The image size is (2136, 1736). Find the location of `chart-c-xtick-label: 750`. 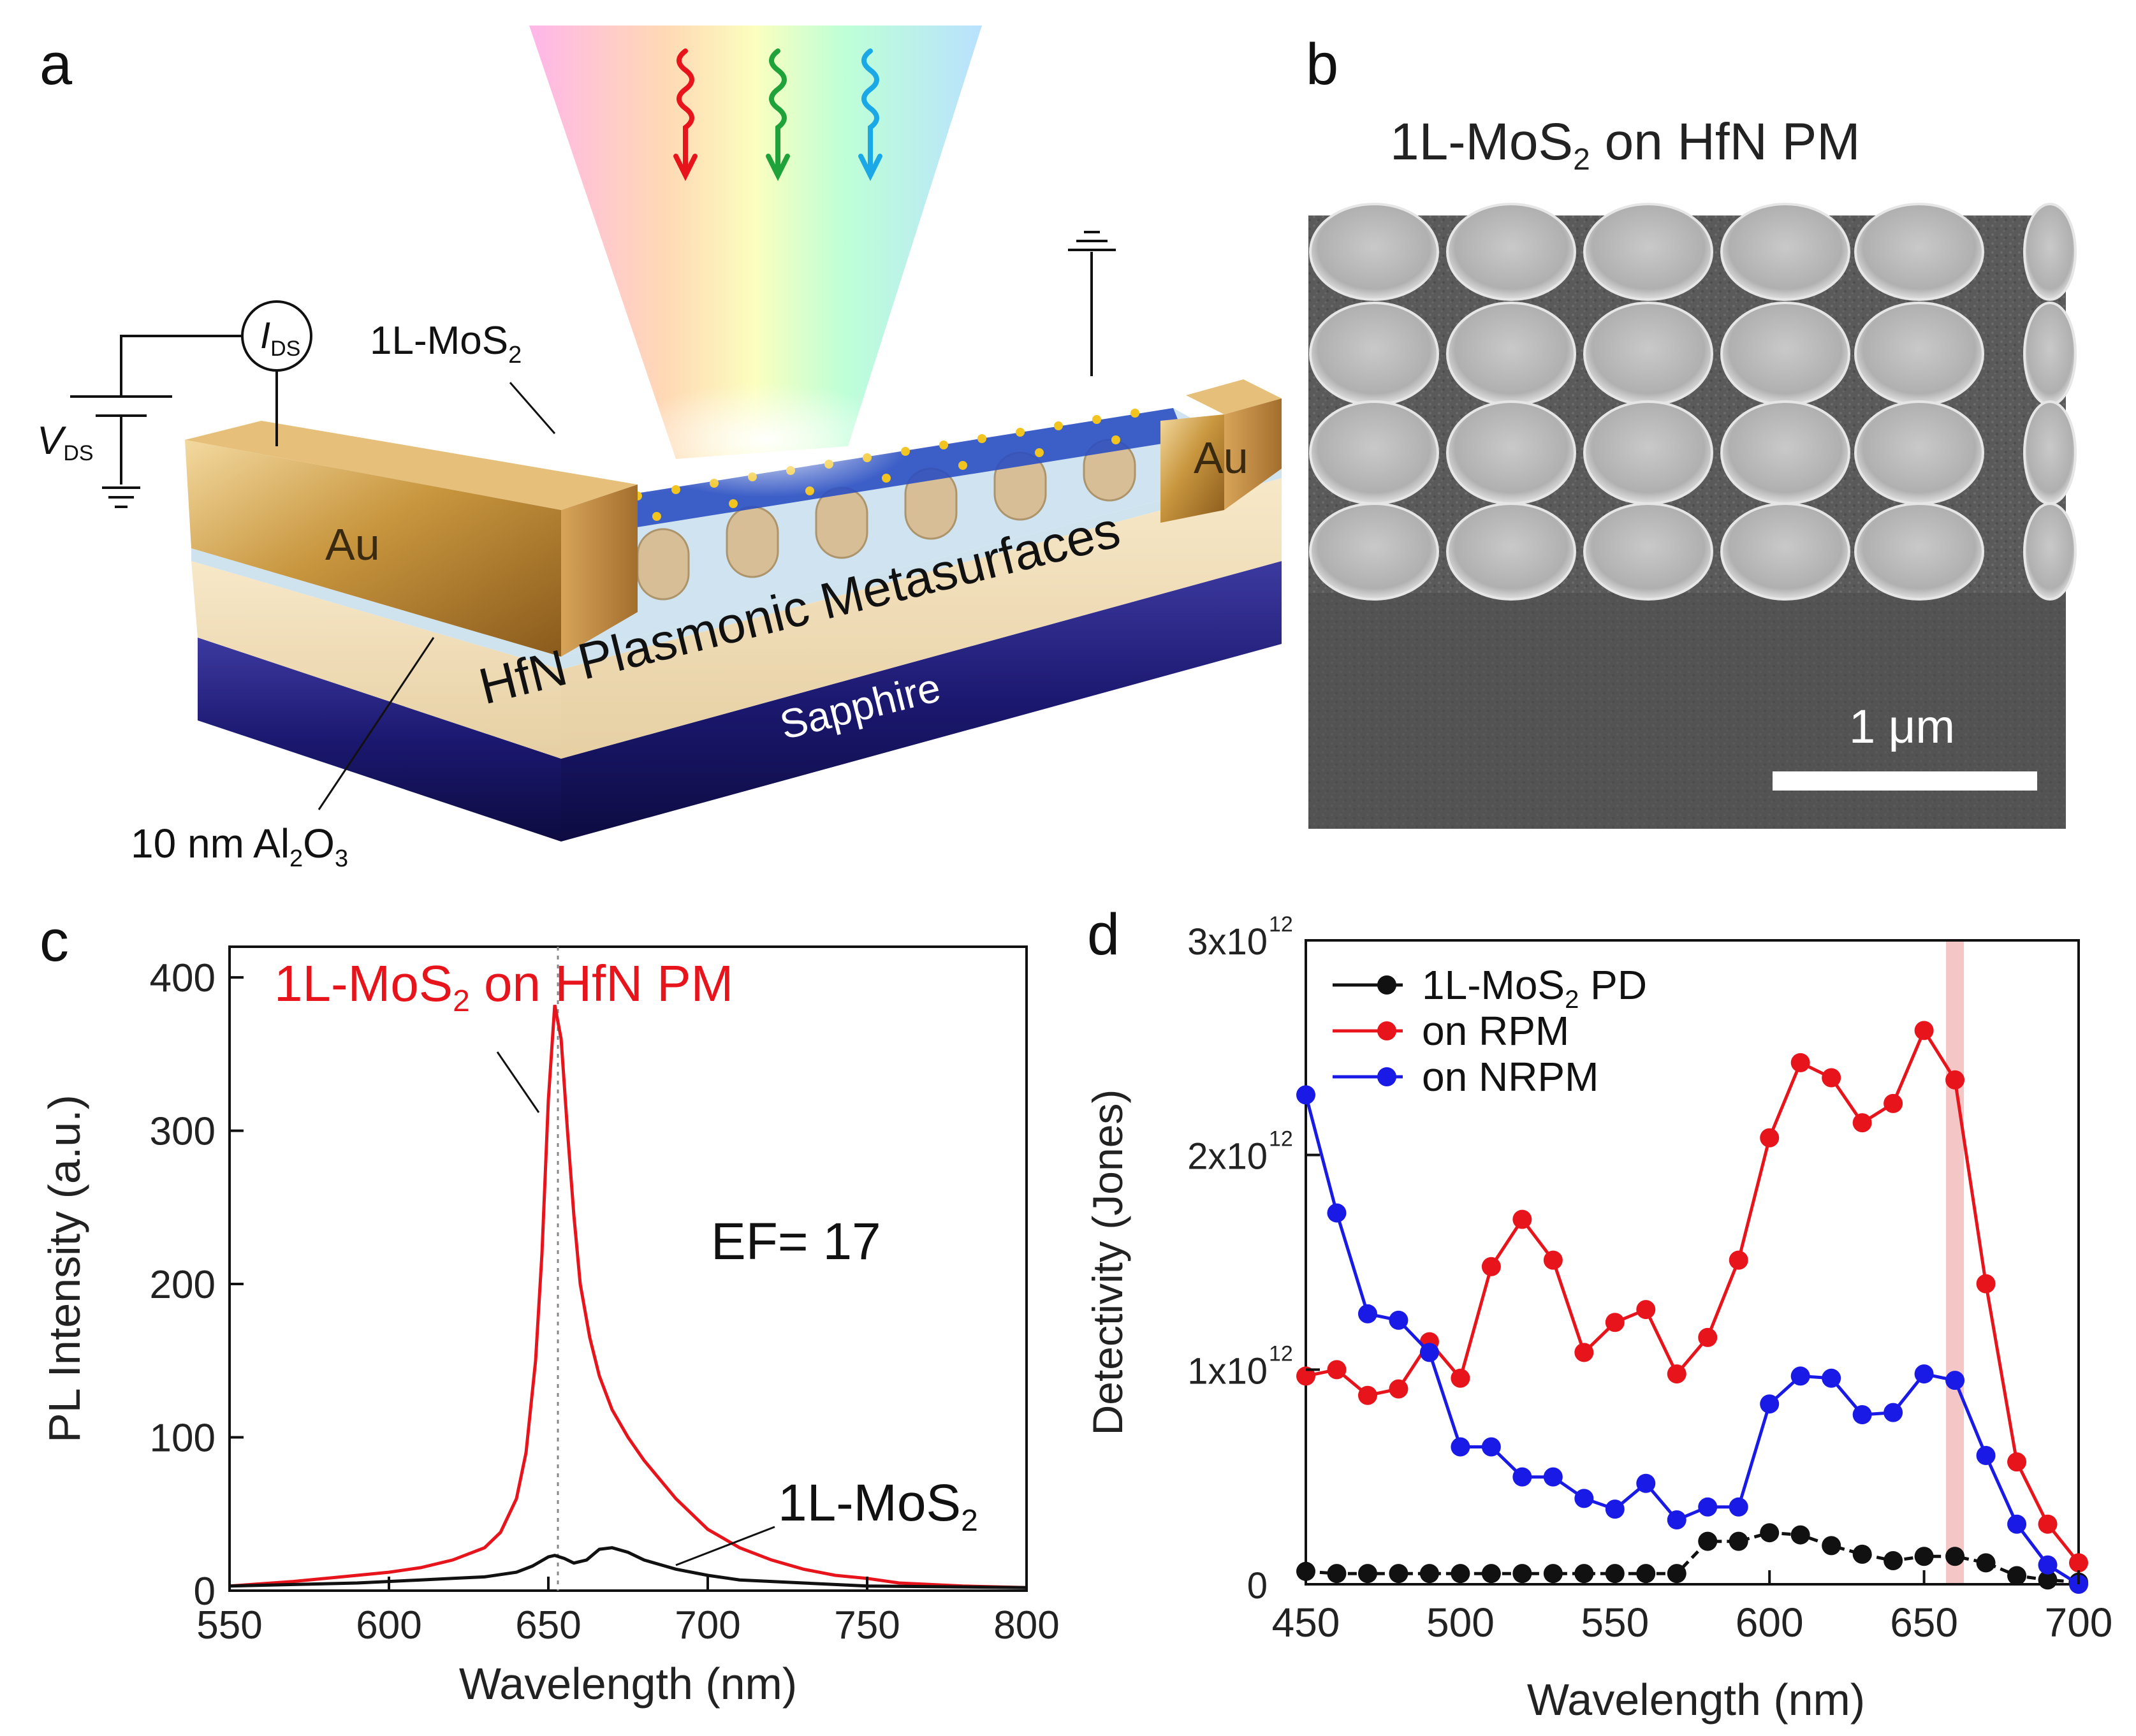

chart-c-xtick-label: 750 is located at coordinates (867, 1625).